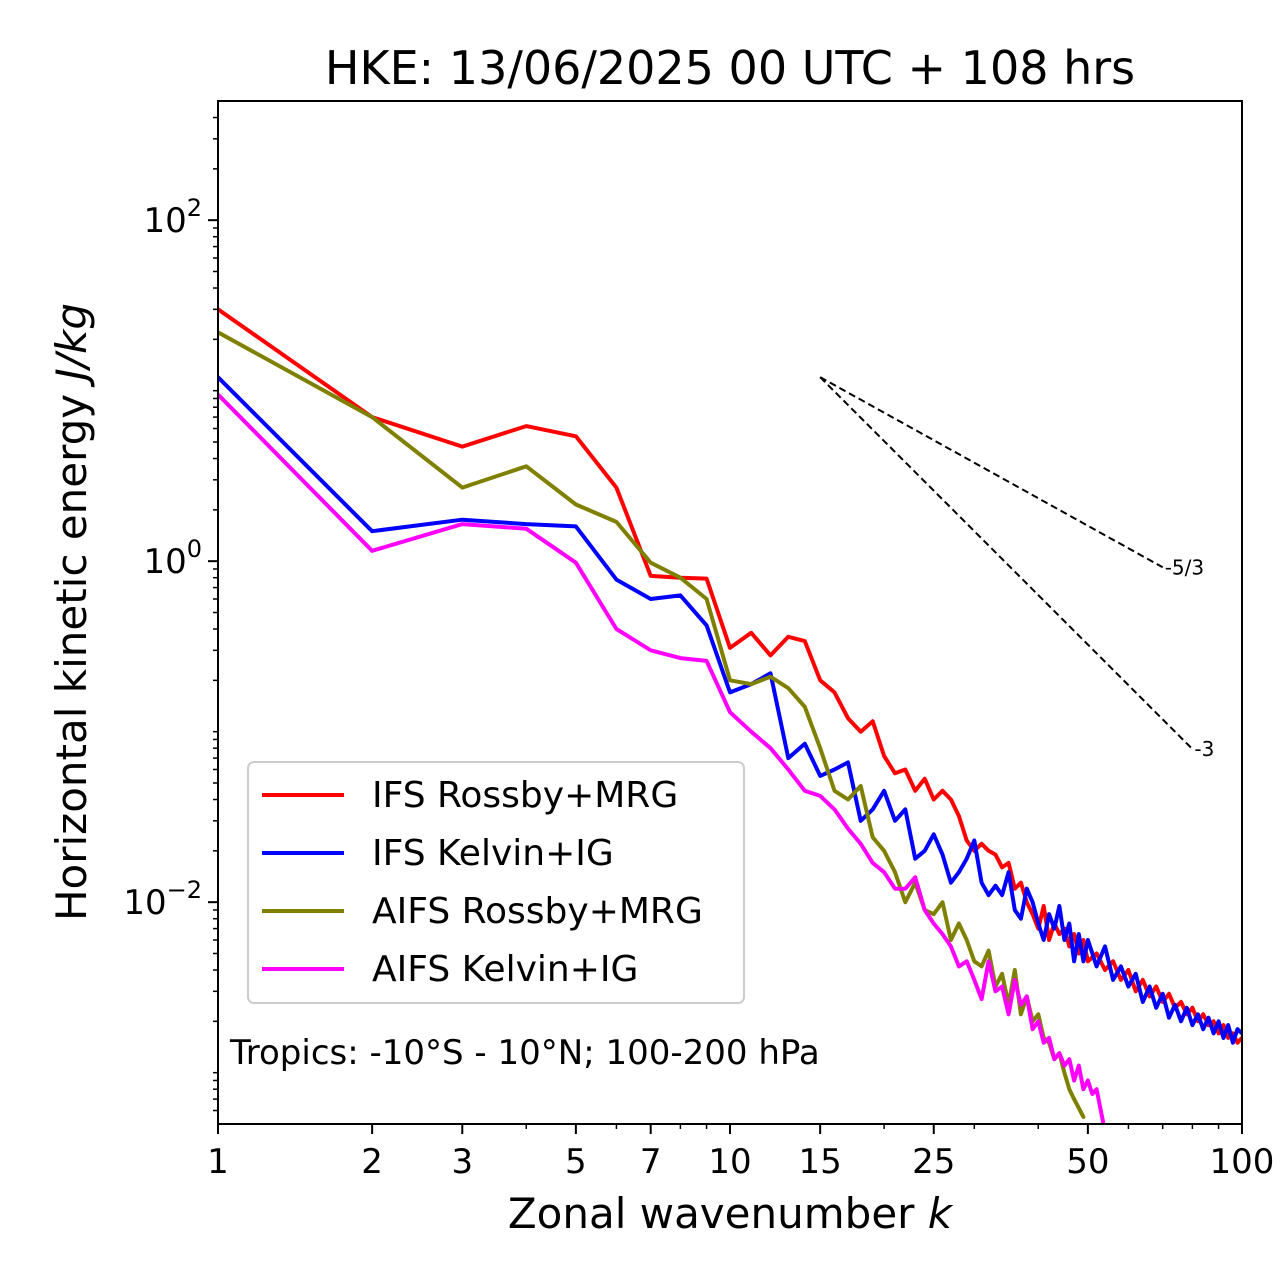 The width and height of the screenshot is (1280, 1288). Describe the element at coordinates (729, 1162) in the screenshot. I see `x-tick-label: 10` at that location.